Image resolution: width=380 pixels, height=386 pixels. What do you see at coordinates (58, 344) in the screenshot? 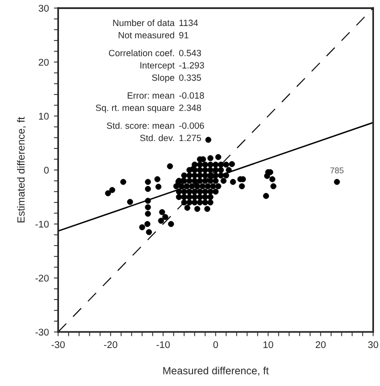
I see `x-tick-label: -30` at bounding box center [58, 344].